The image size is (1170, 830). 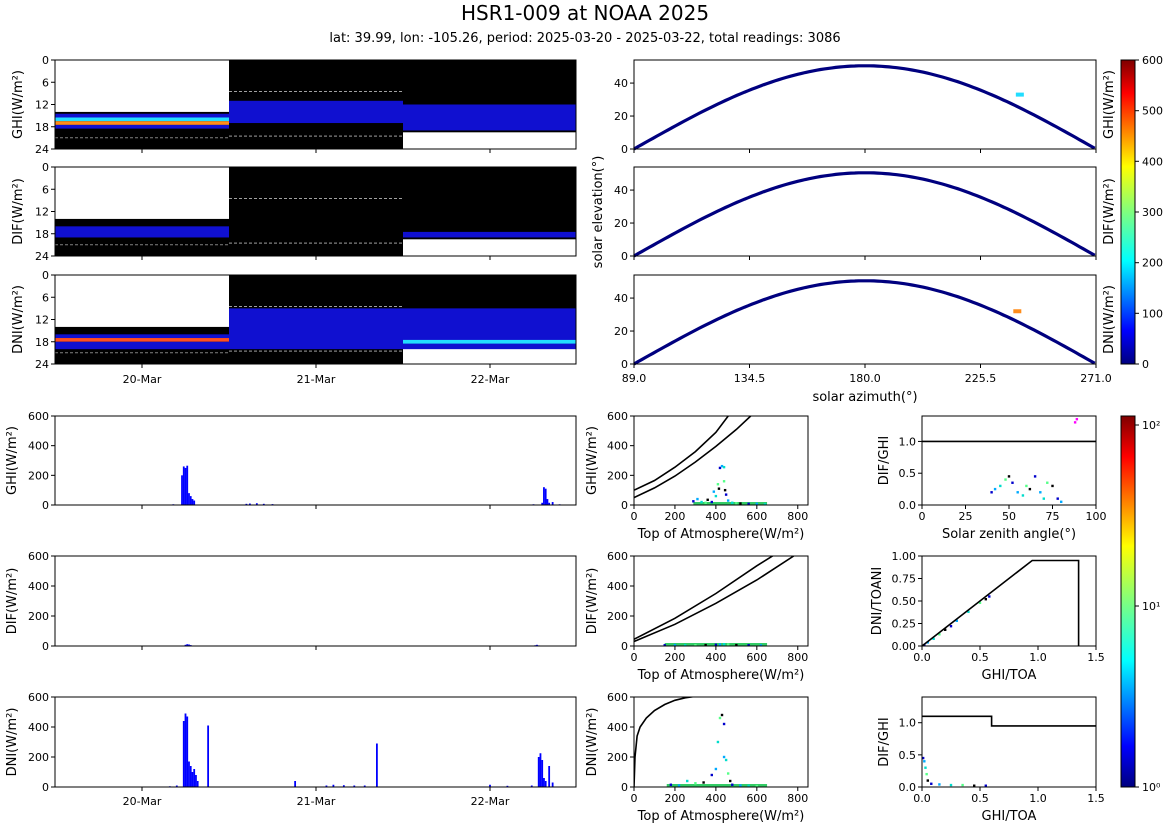 What do you see at coordinates (865, 378) in the screenshot?
I see `solar-path-xtick-label: 180.0` at bounding box center [865, 378].